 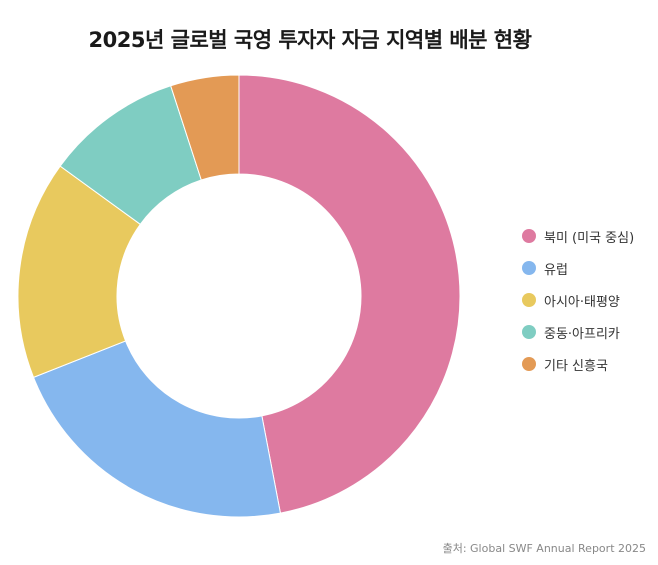 I want to click on legend-item: 북미 (미국 중심), so click(x=578, y=236).